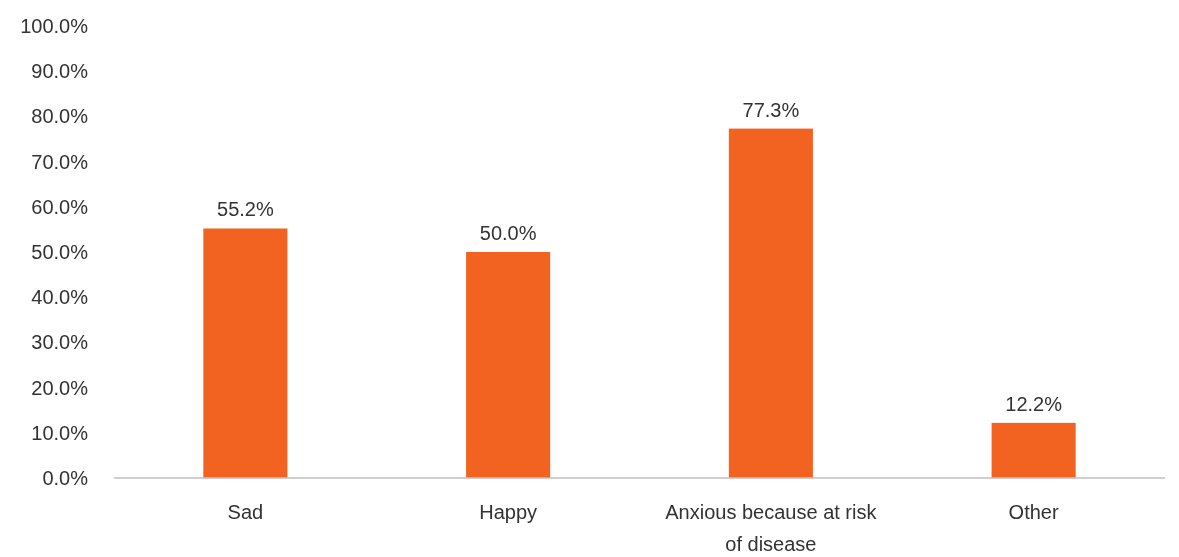 The height and width of the screenshot is (557, 1179). What do you see at coordinates (771, 528) in the screenshot?
I see `x-tick-label: Anxious because at risk of disease` at bounding box center [771, 528].